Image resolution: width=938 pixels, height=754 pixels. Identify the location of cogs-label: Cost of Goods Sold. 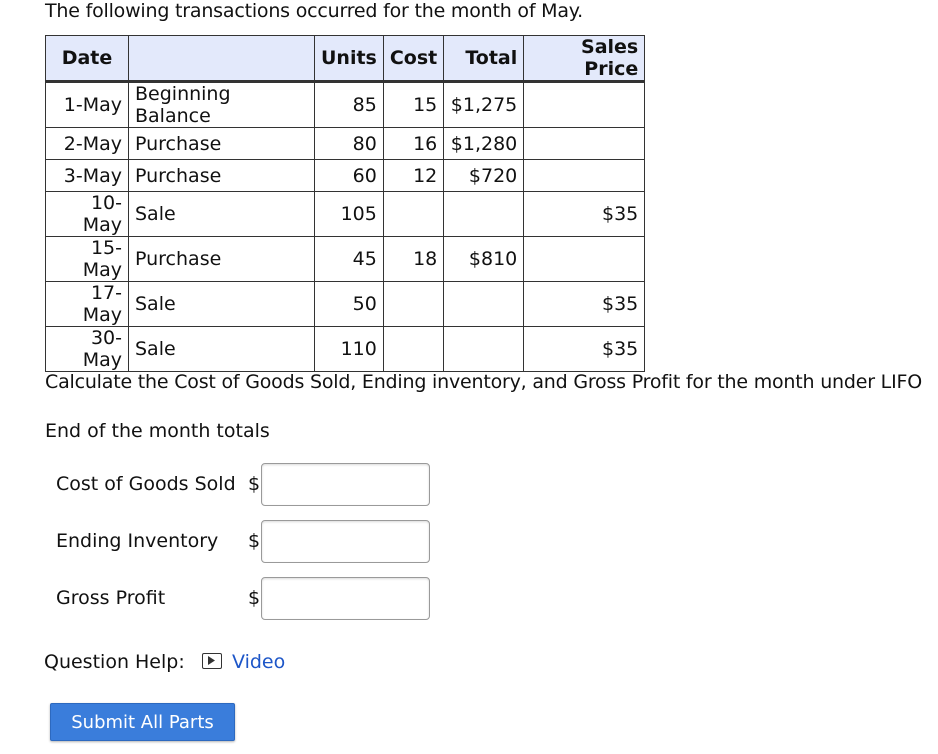
(146, 484).